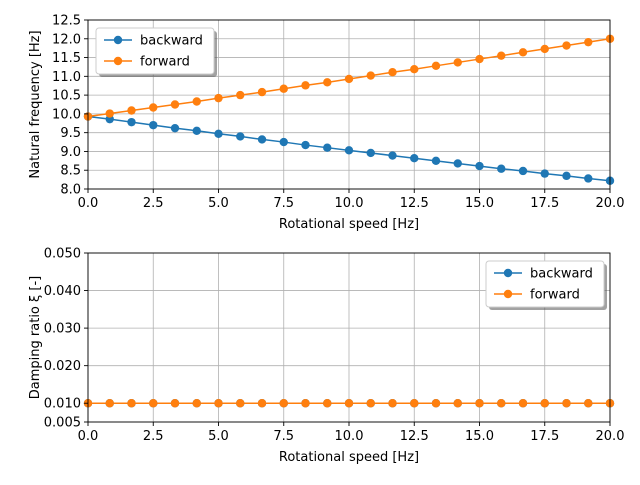 This screenshot has width=640, height=485. Describe the element at coordinates (66, 96) in the screenshot. I see `y-tick-label: 10.5` at that location.